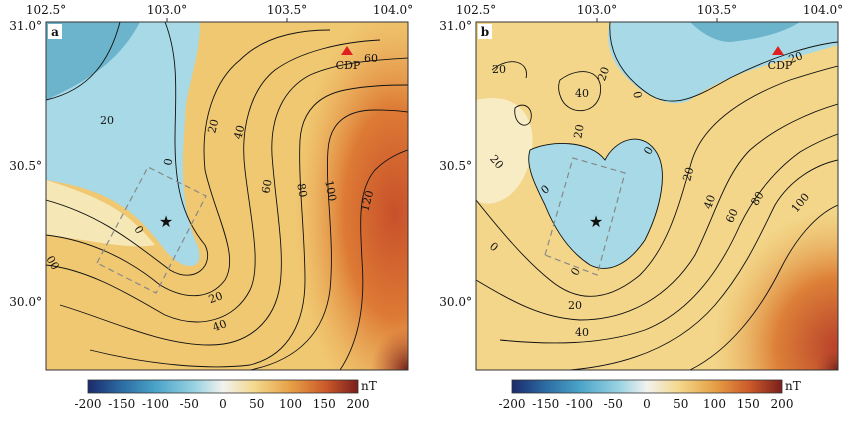 This screenshot has height=427, width=860. What do you see at coordinates (226, 395) in the screenshot?
I see `colorbar-a: nT -200 -150 -100 -50 0 50 100 150 200` at bounding box center [226, 395].